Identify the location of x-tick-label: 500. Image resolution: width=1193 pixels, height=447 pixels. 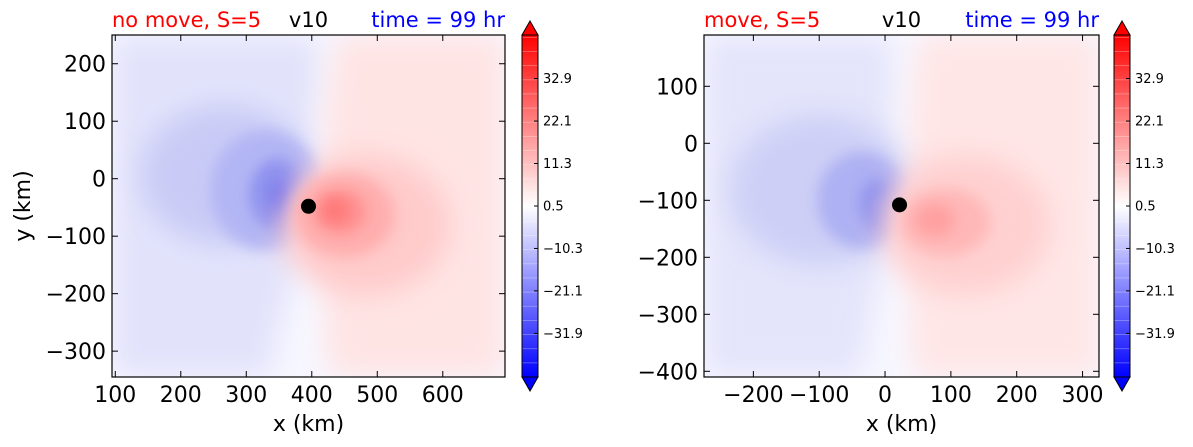
(377, 395).